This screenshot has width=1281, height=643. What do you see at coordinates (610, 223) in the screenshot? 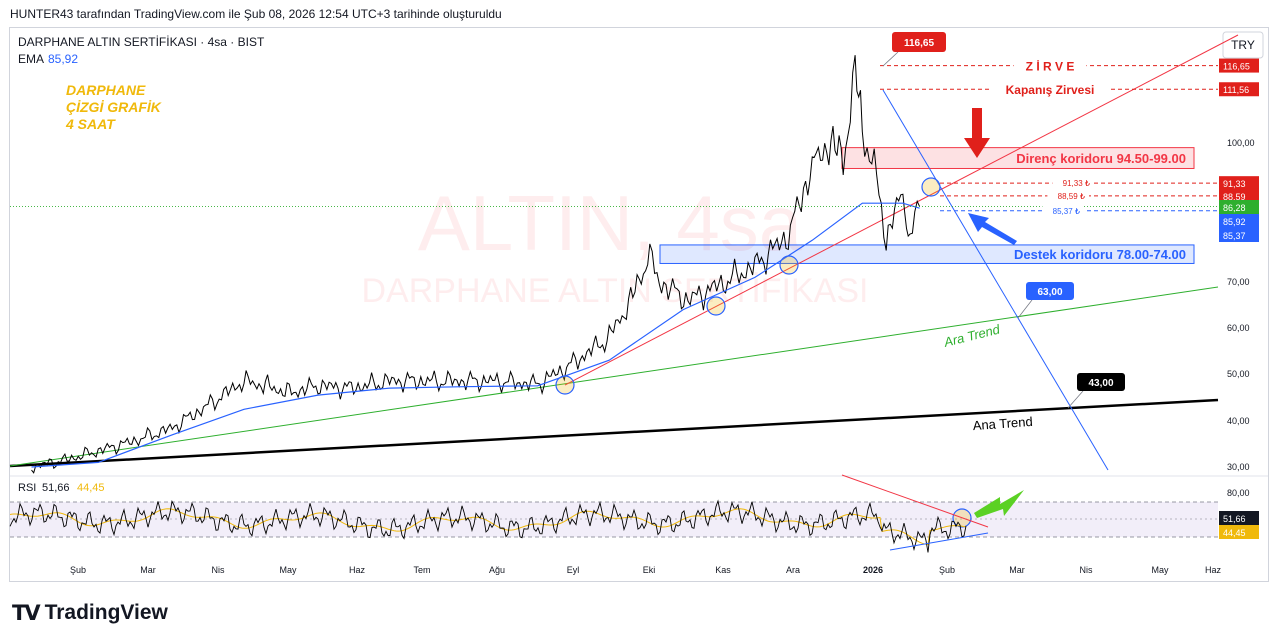
I see `watermark-title: ALTIN, 4sa` at bounding box center [610, 223].